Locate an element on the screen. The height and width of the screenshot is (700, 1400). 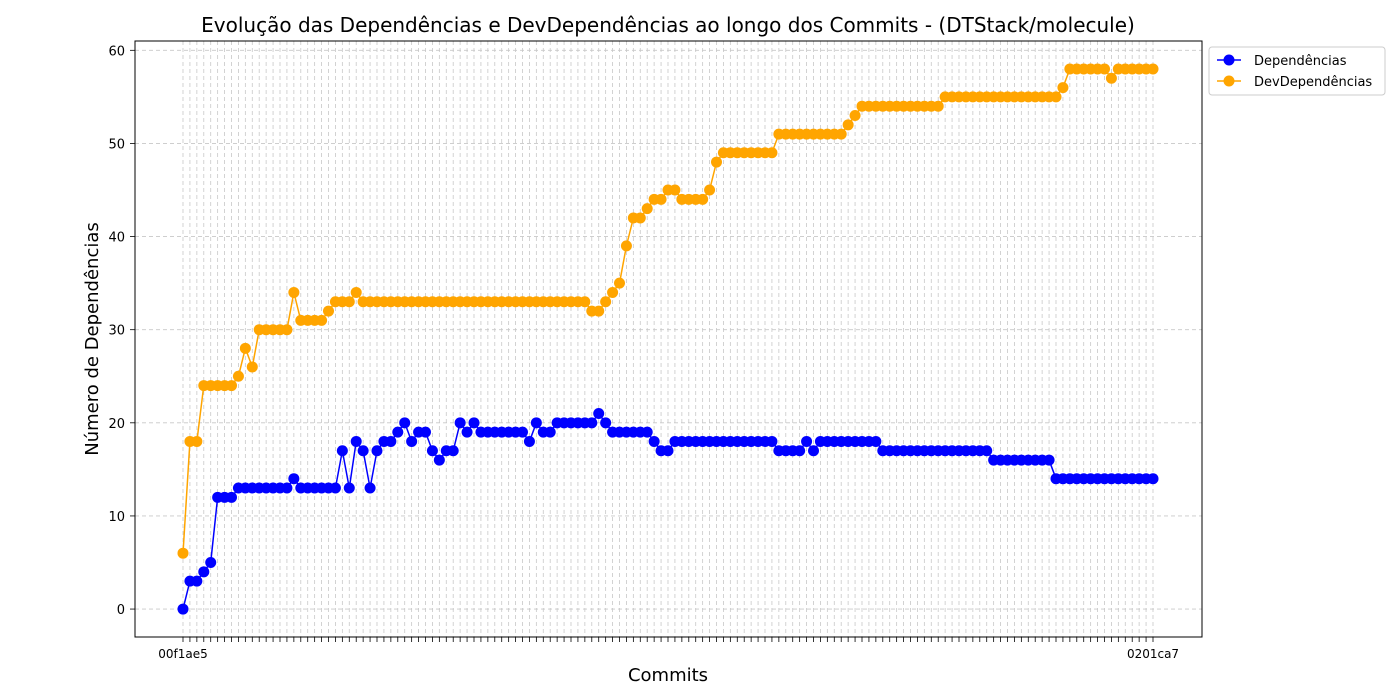
legend-label: DevDependências is located at coordinates (1313, 82).